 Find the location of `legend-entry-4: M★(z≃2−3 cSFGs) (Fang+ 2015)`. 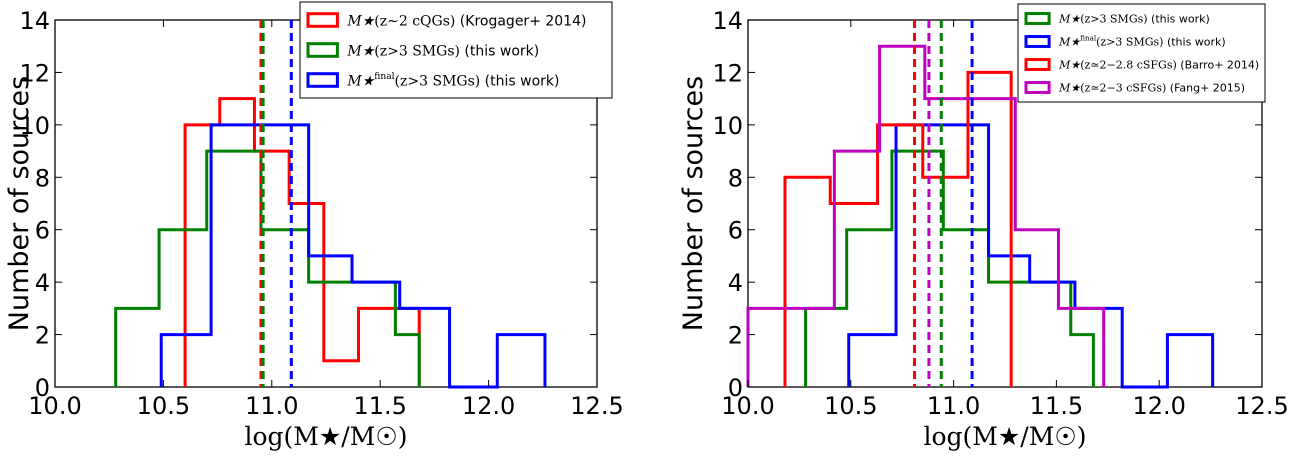

legend-entry-4: M★(z≃2−3 cSFGs) (Fang+ 2015) is located at coordinates (1151, 88).